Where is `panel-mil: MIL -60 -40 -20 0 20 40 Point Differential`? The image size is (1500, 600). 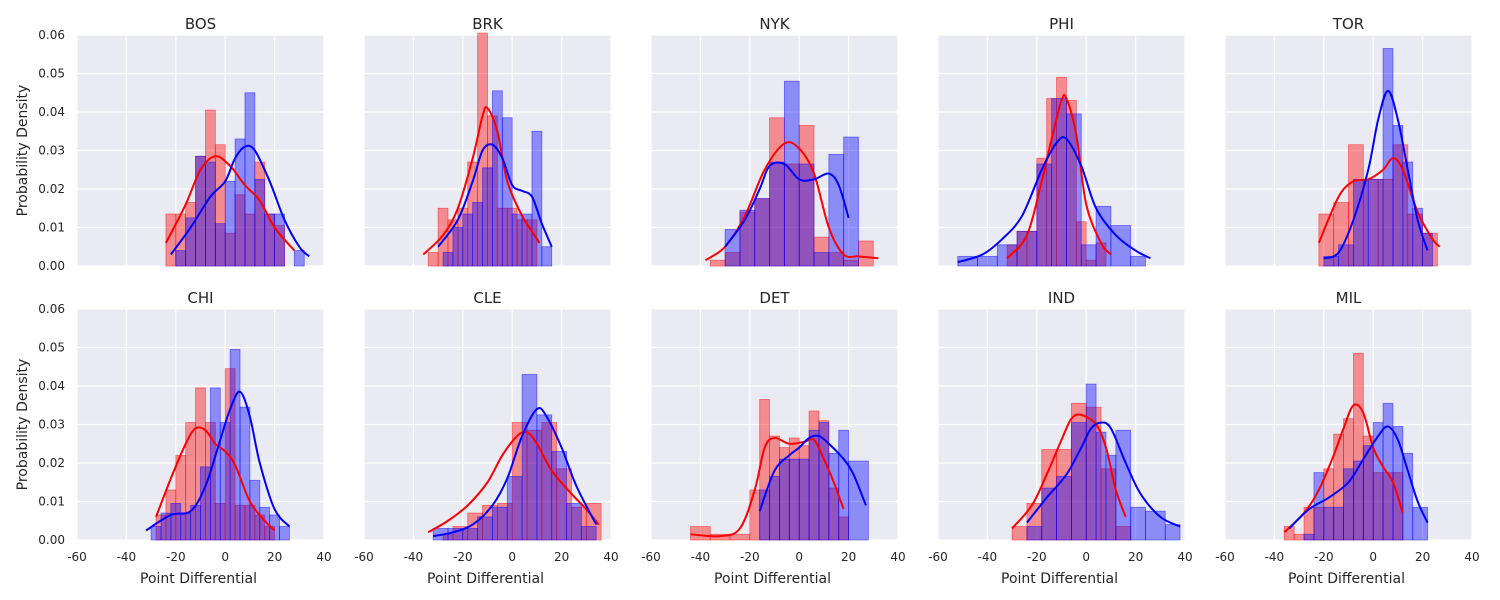 panel-mil: MIL -60 -40 -20 0 20 40 Point Differential is located at coordinates (1347, 438).